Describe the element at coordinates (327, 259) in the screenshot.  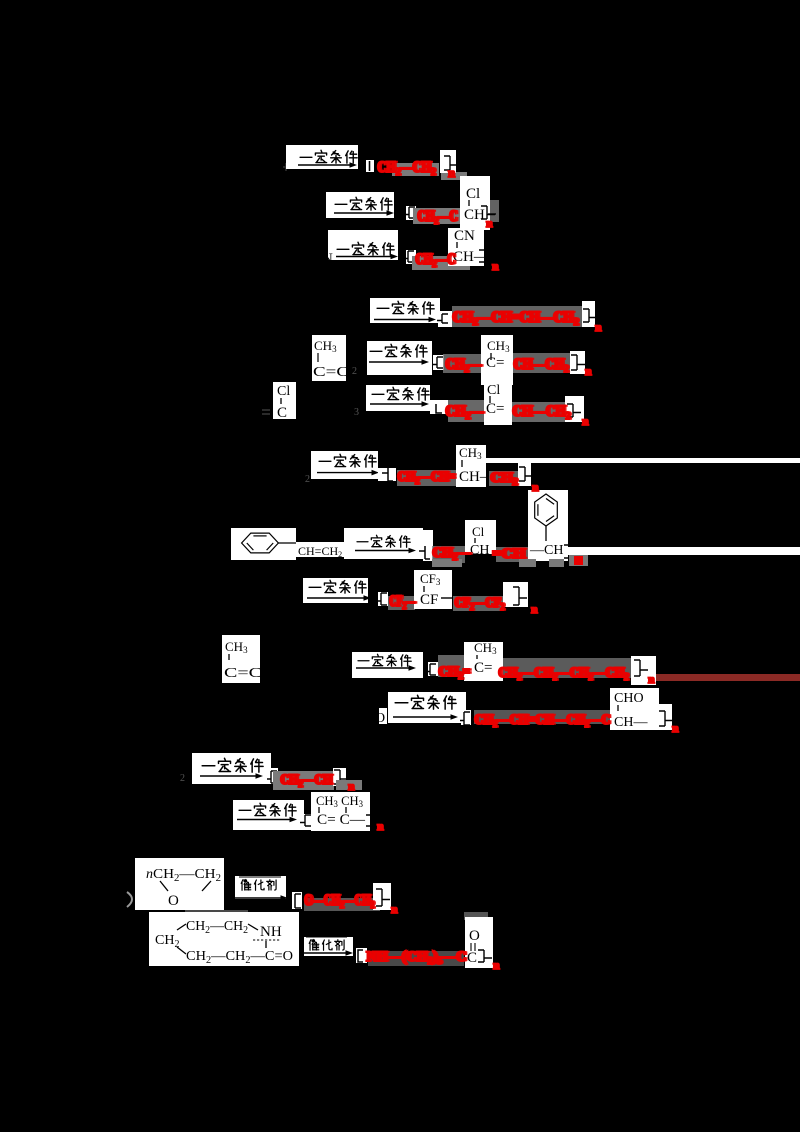
I see `svg-text: N` at that location.